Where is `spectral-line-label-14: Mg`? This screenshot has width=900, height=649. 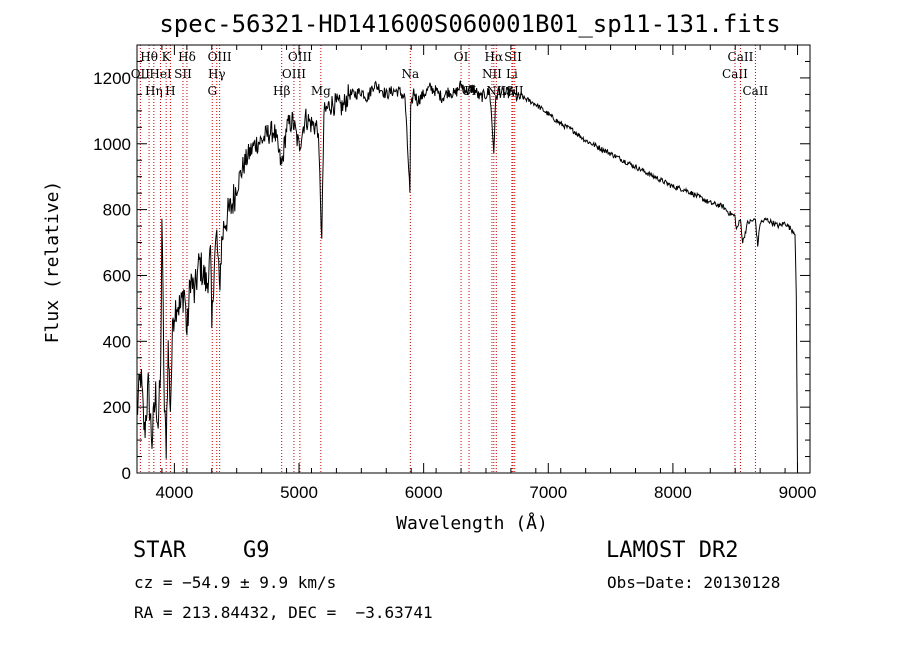 spectral-line-label-14: Mg is located at coordinates (321, 91).